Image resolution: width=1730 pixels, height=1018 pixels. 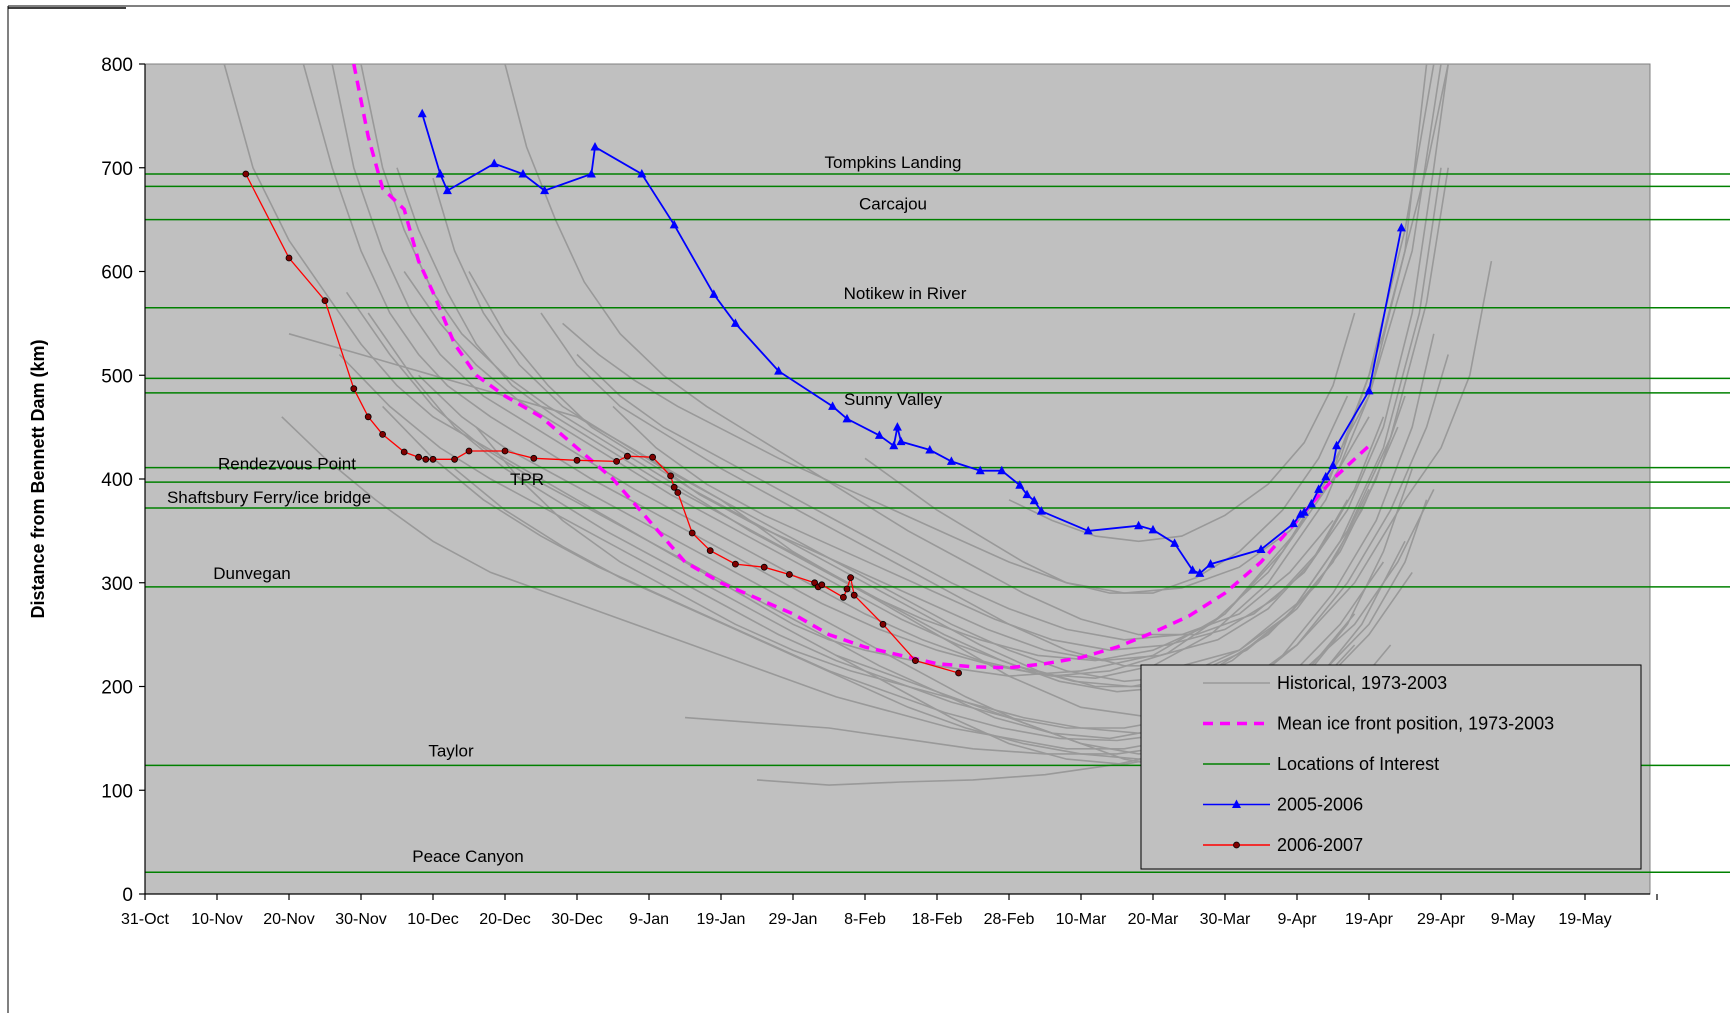 What do you see at coordinates (361, 919) in the screenshot?
I see `x-tick-label: 30-Nov` at bounding box center [361, 919].